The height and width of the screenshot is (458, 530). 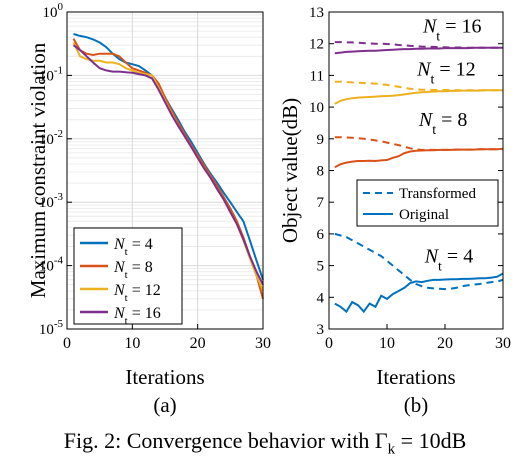 What do you see at coordinates (437, 194) in the screenshot?
I see `legend-label: Transformed` at bounding box center [437, 194].